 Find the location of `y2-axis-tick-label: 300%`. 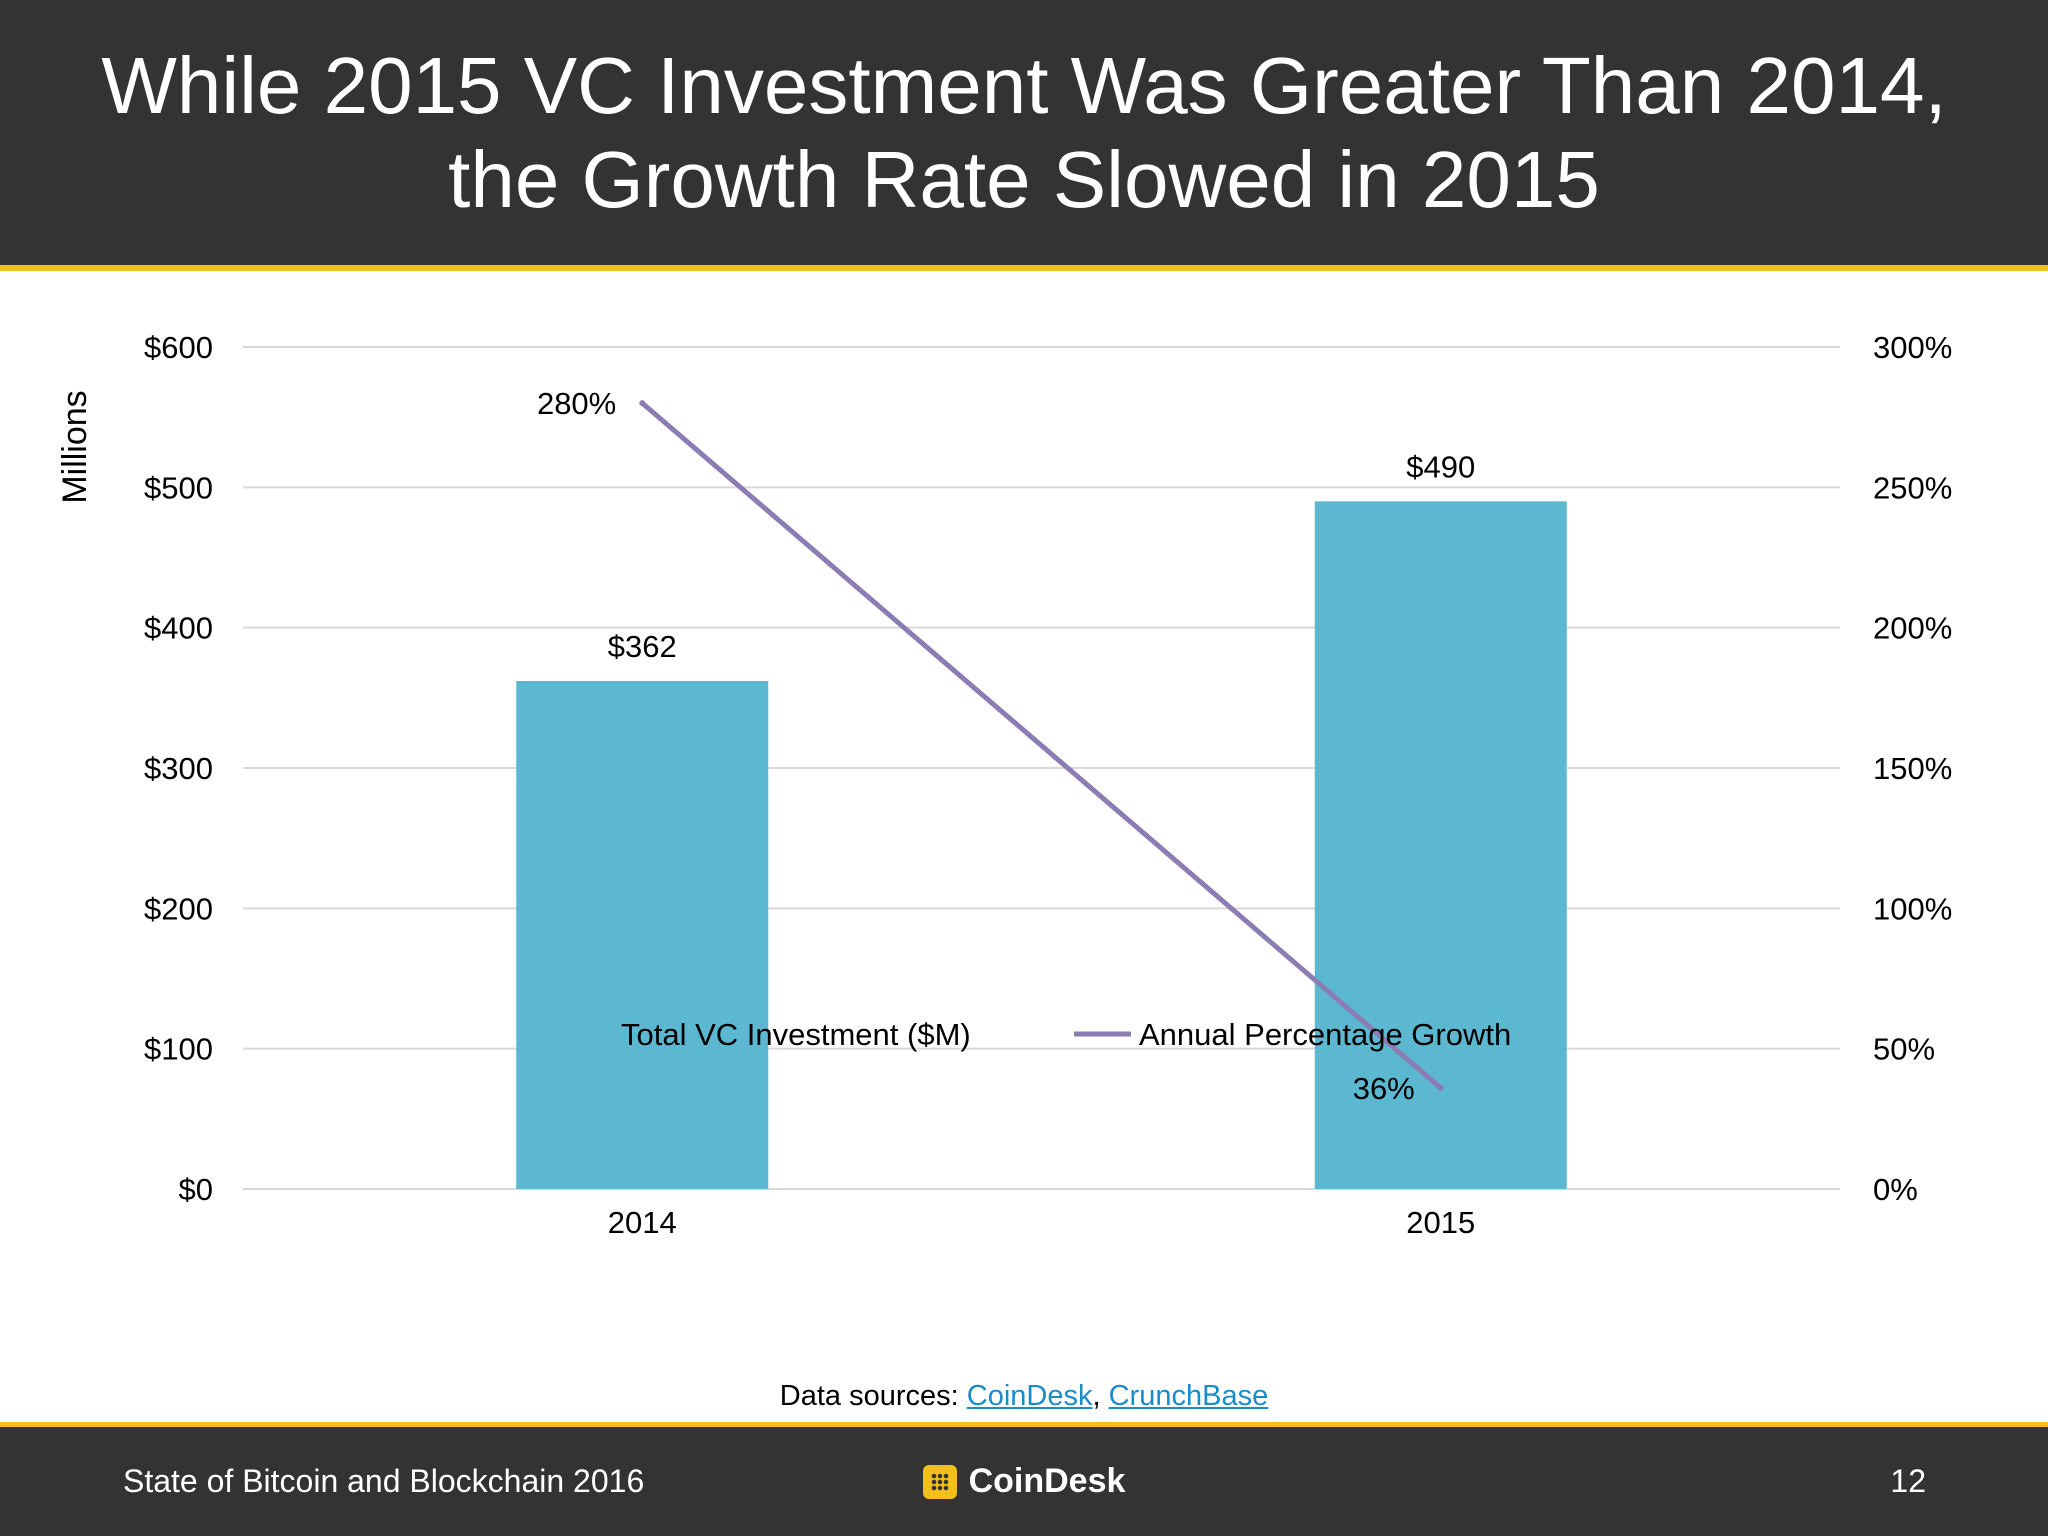

y2-axis-tick-label: 300% is located at coordinates (1912, 347).